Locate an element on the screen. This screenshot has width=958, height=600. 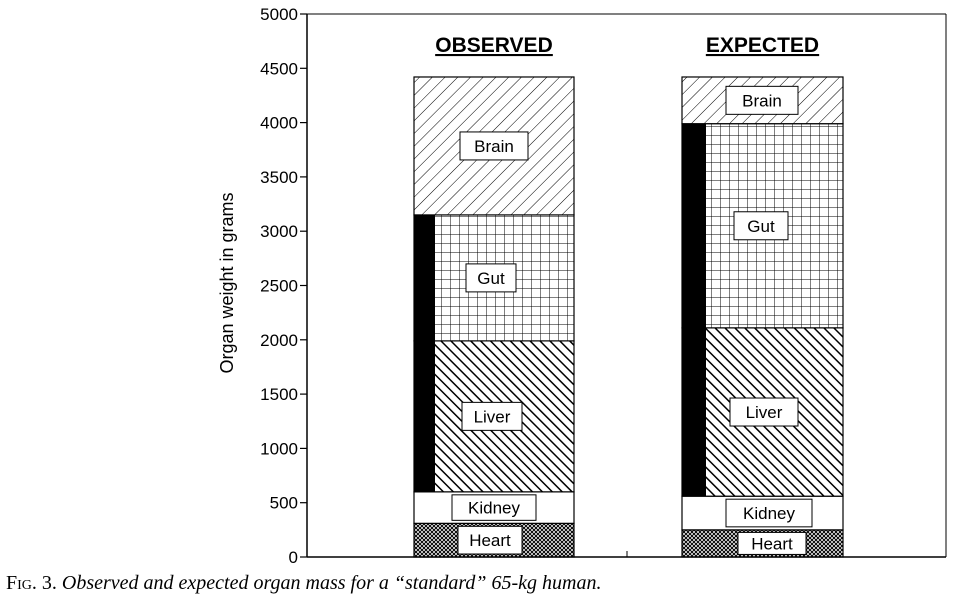
y-tick-label: 3500 is located at coordinates (279, 177).